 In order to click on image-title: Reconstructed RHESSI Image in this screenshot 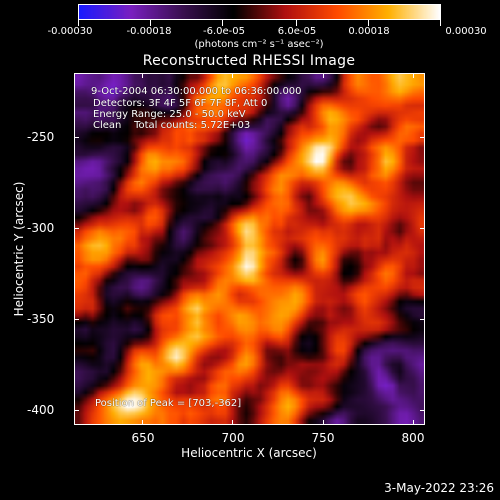, I will do `click(249, 61)`.